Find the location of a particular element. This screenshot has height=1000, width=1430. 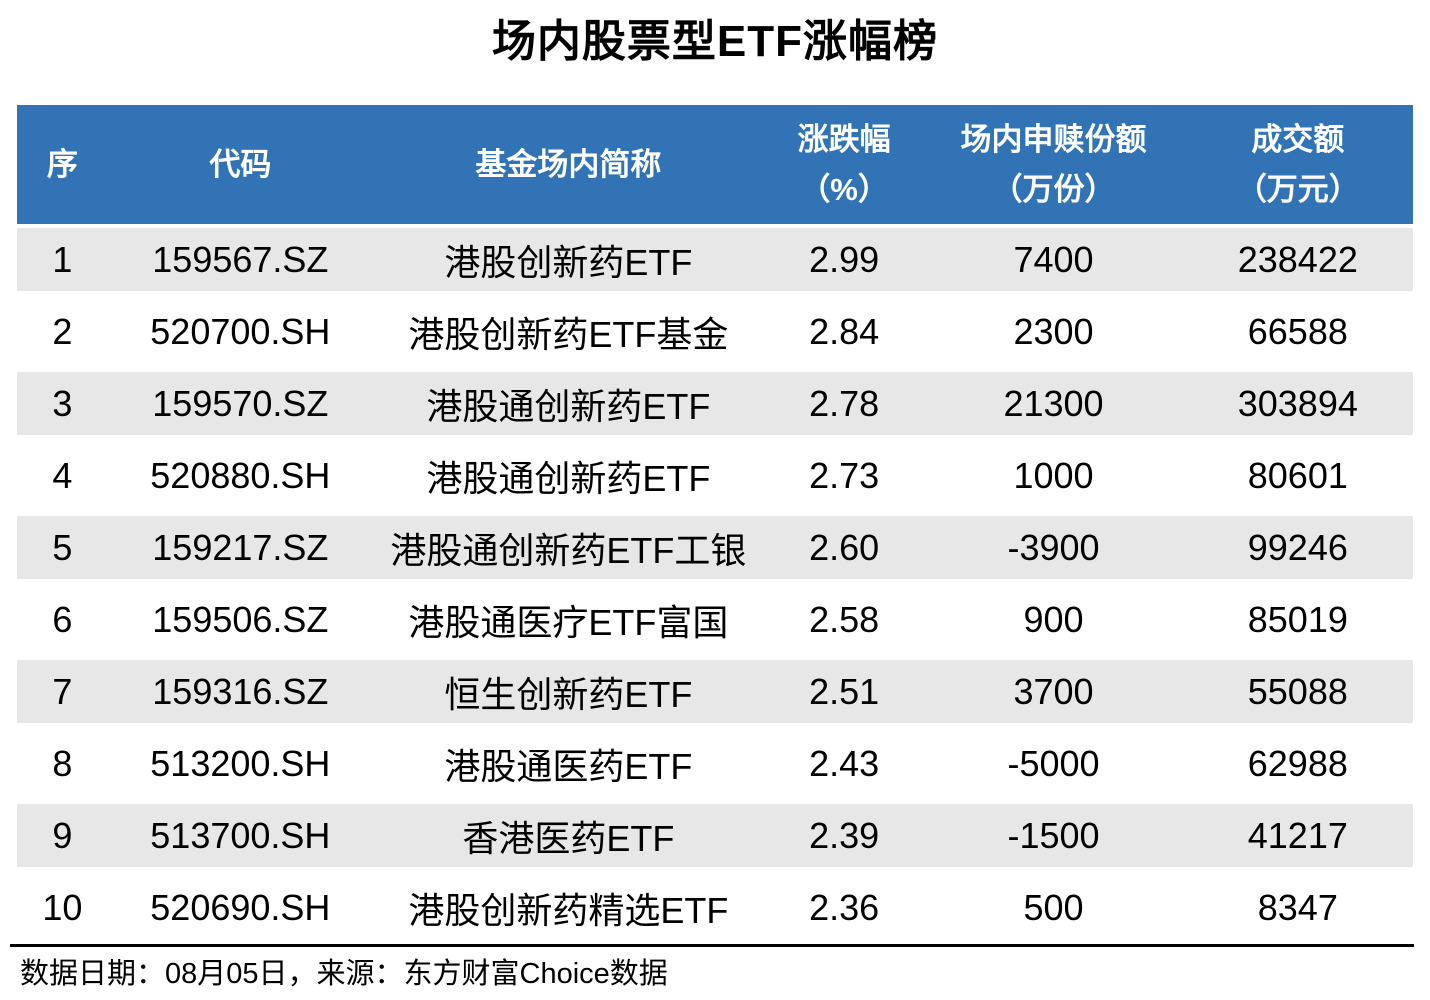

cell-shares: 3700 is located at coordinates (1053, 691).